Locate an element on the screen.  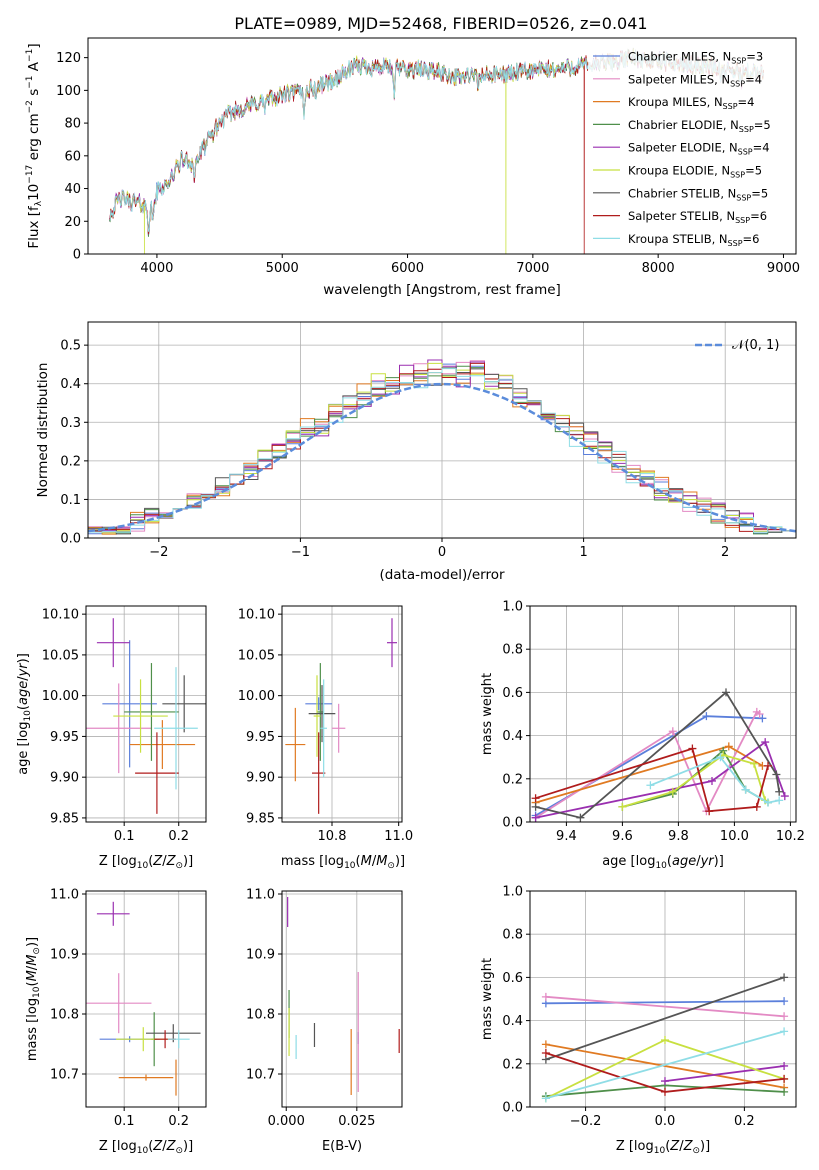
legend-entry: Chabrier ELODIE, NSSP=5 is located at coordinates (699, 126).